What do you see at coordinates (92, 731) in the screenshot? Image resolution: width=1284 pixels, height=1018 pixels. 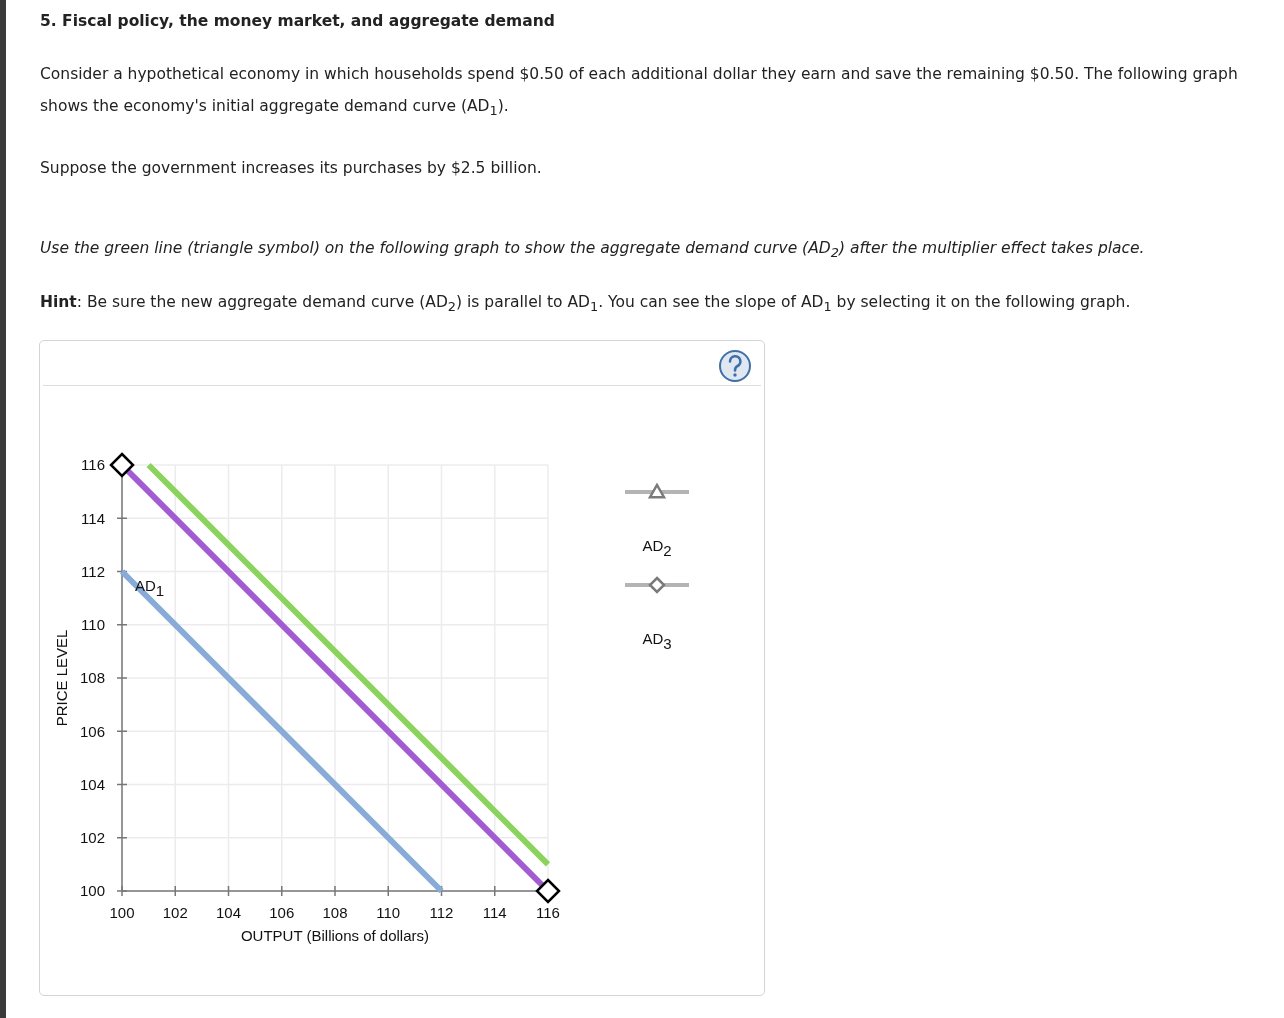 I see `y-tick-label: 106` at bounding box center [92, 731].